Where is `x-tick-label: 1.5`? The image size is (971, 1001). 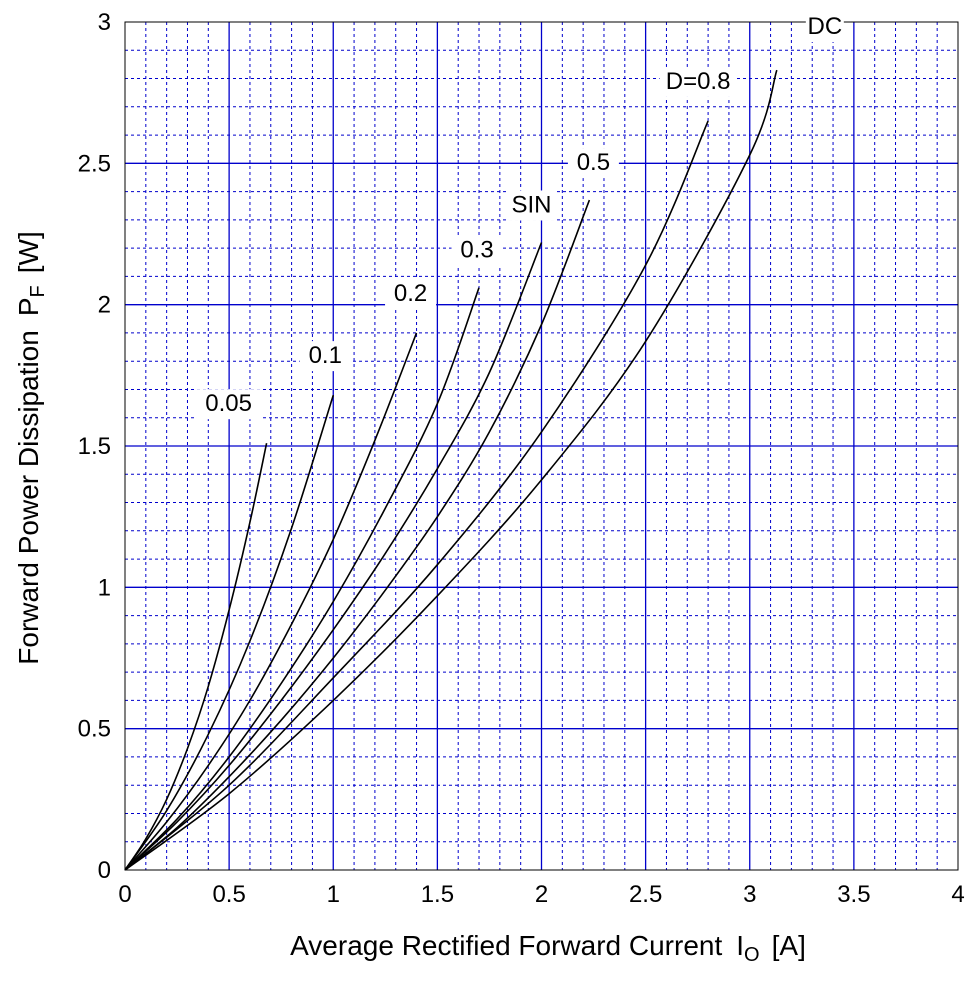
x-tick-label: 1.5 is located at coordinates (437, 894).